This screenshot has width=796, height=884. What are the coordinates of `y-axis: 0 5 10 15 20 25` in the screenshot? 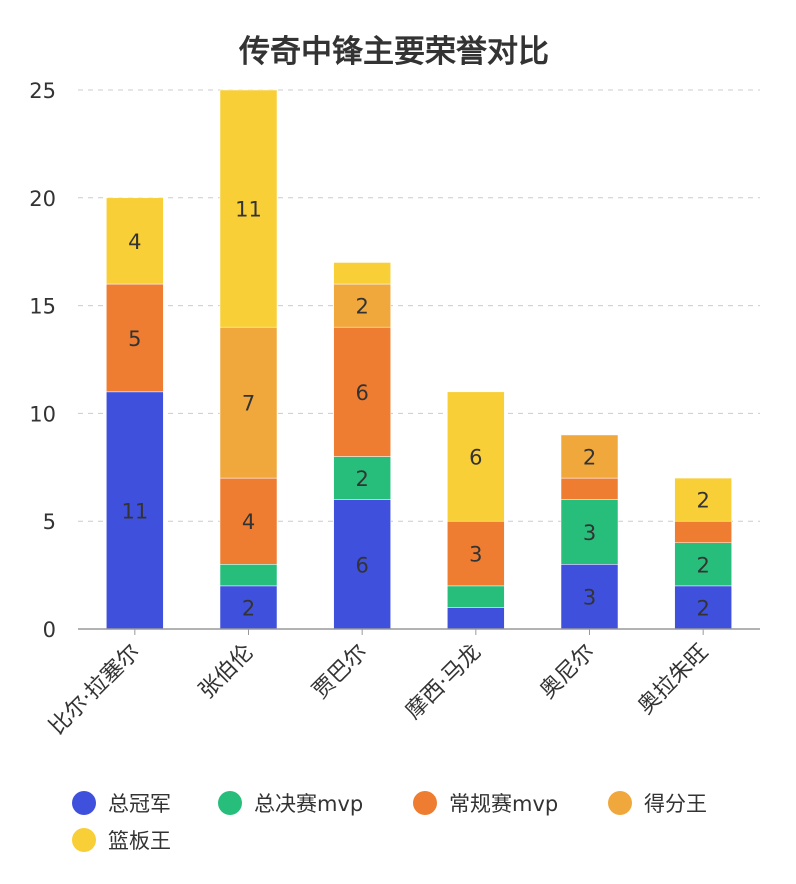 It's located at (42, 360).